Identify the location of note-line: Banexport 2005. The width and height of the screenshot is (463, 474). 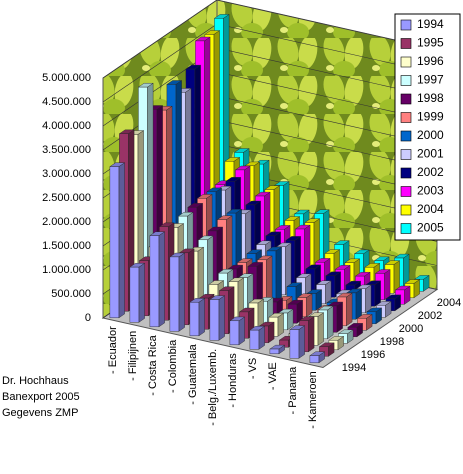
(41, 397).